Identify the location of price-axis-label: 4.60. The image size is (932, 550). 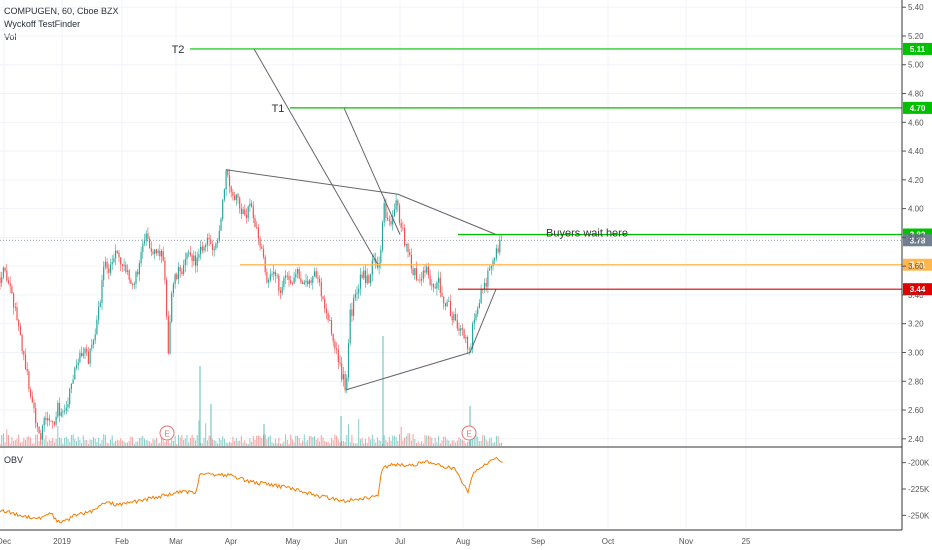
(916, 122).